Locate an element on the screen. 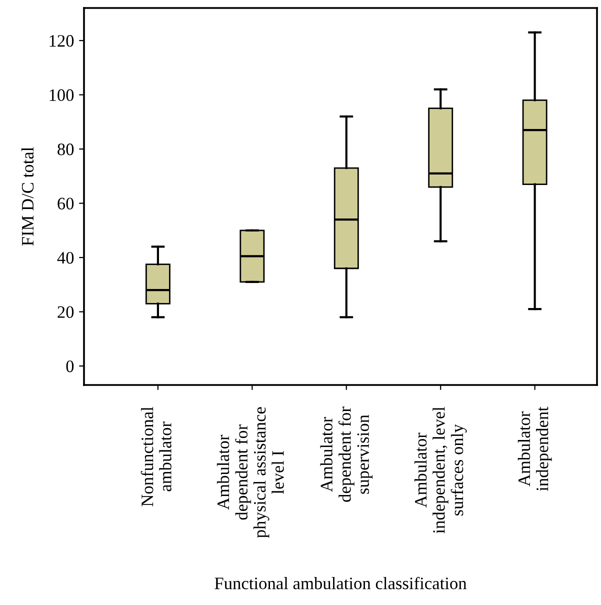 The height and width of the screenshot is (605, 601). y-tick-label: 40 is located at coordinates (65, 258).